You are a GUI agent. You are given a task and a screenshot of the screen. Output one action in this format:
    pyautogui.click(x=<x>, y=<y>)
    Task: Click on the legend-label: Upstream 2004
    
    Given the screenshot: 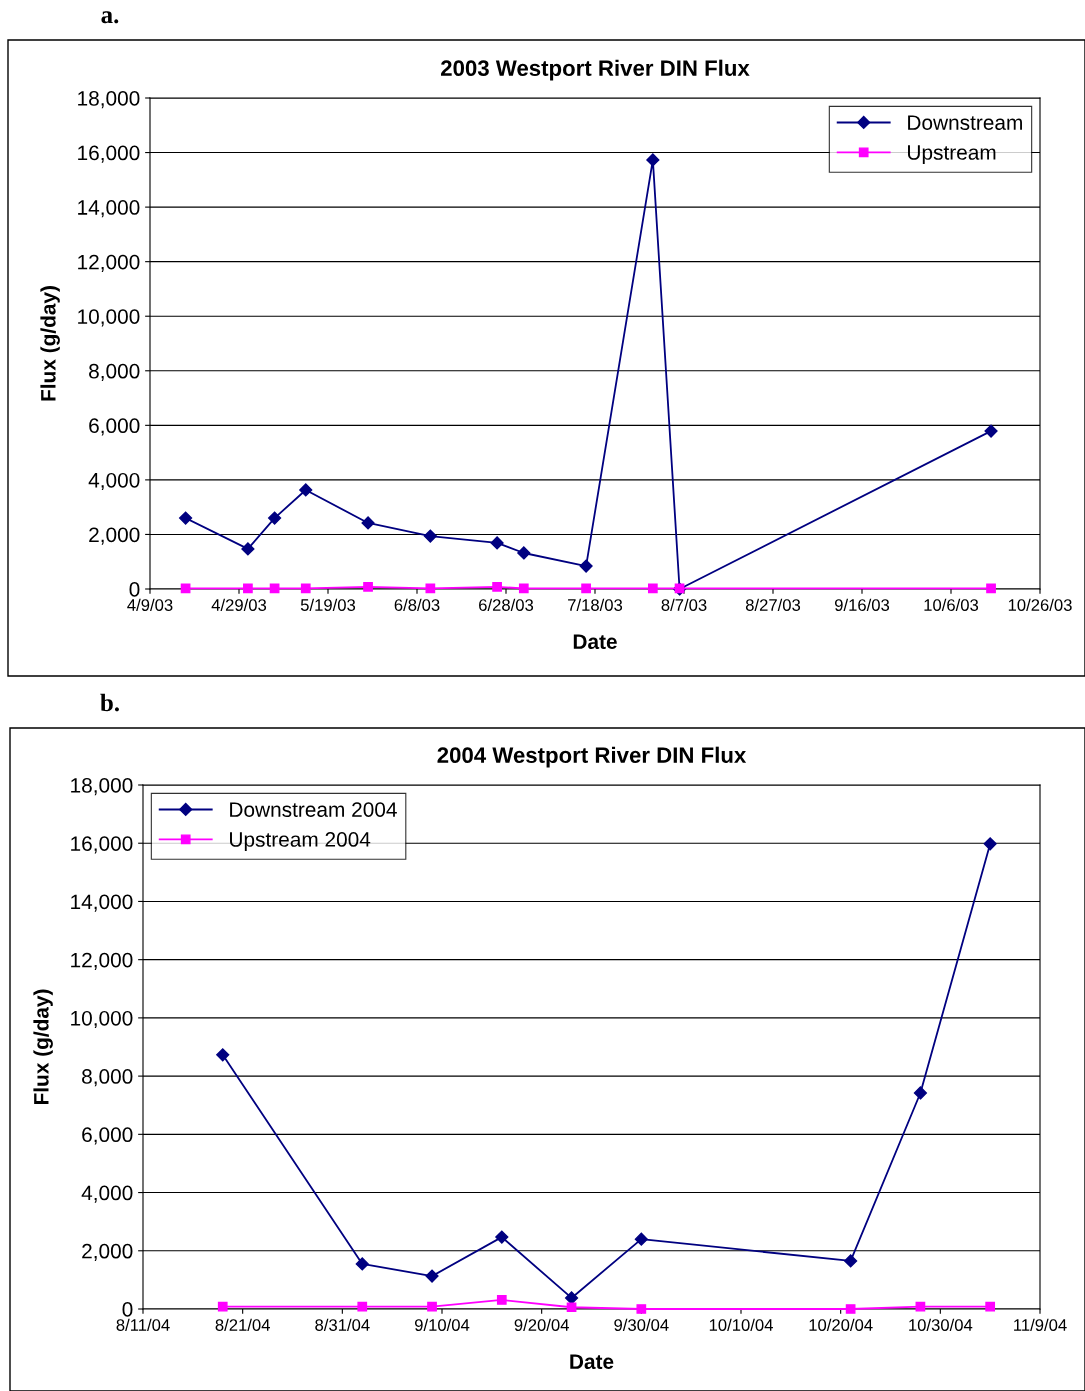 What is the action you would take?
    pyautogui.click(x=300, y=841)
    